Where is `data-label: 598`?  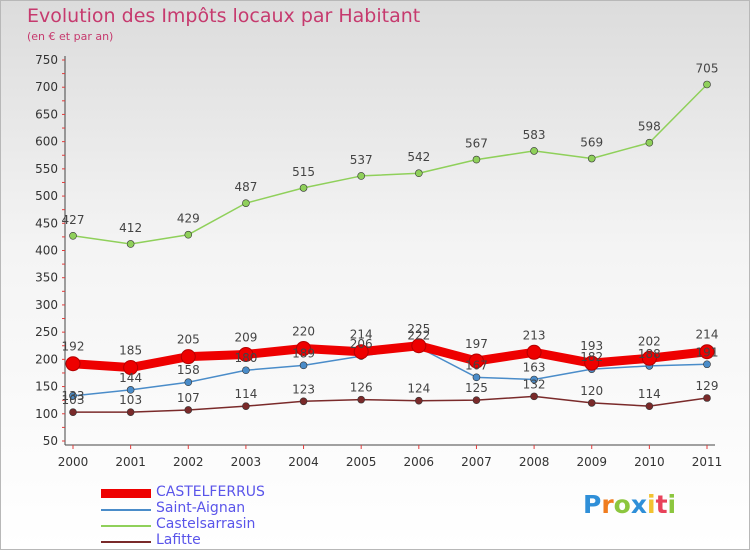 data-label: 598 is located at coordinates (649, 127).